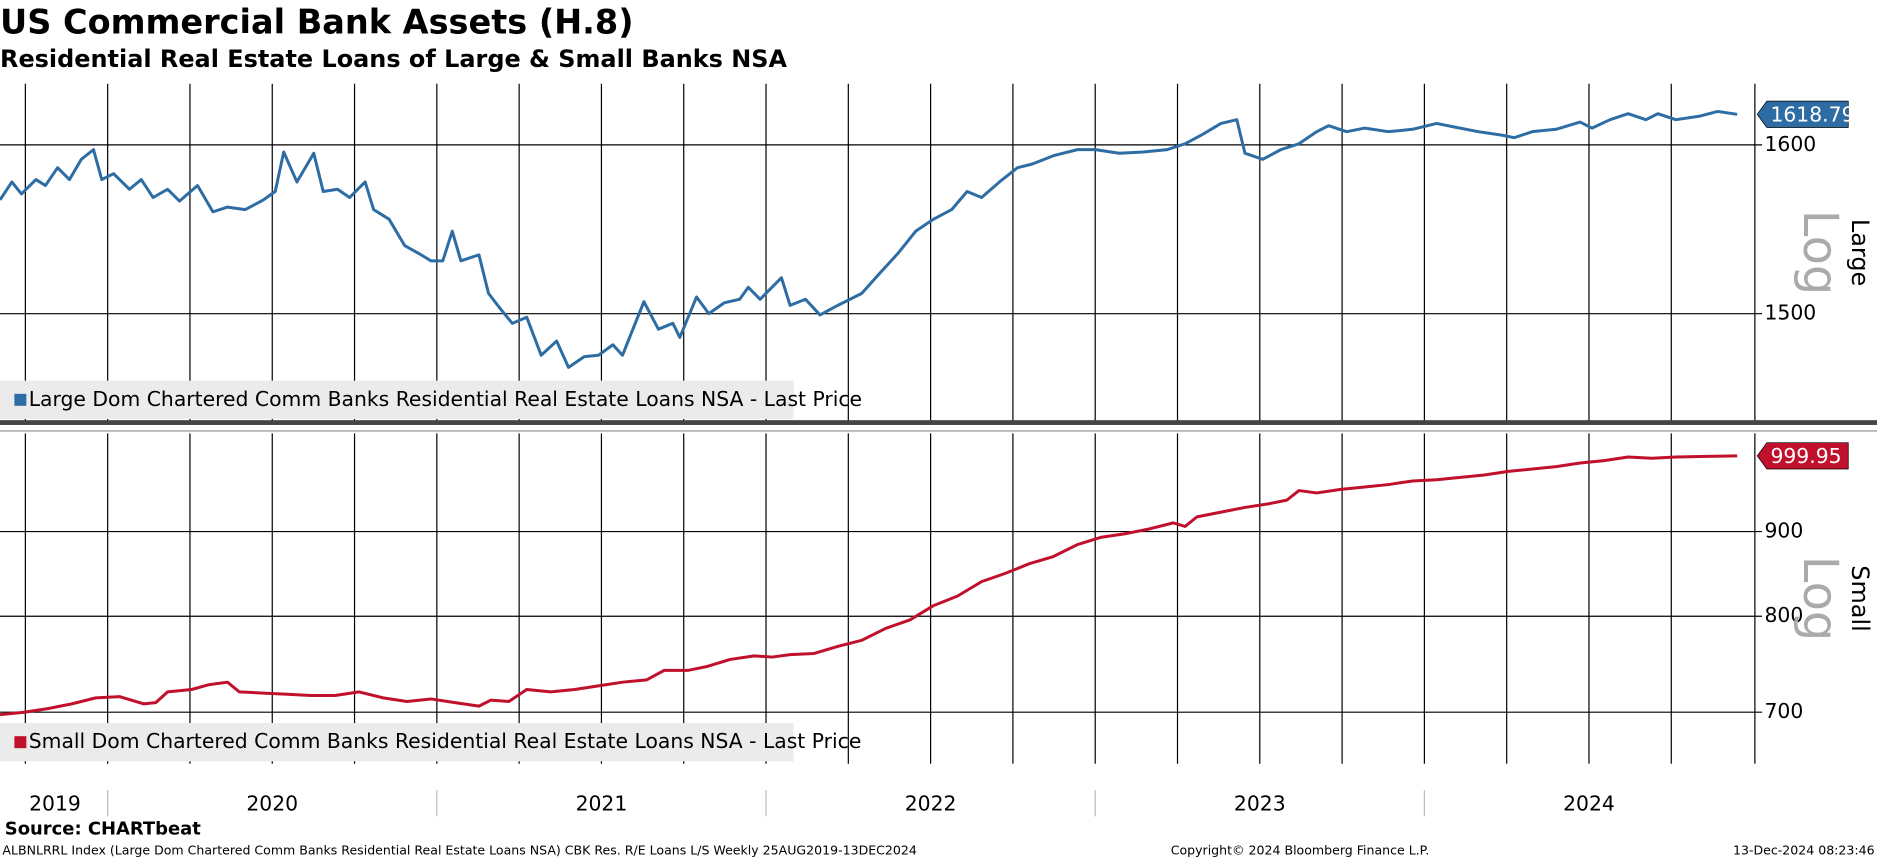 The width and height of the screenshot is (1877, 859). I want to click on x-tick-label: 2023, so click(1260, 803).